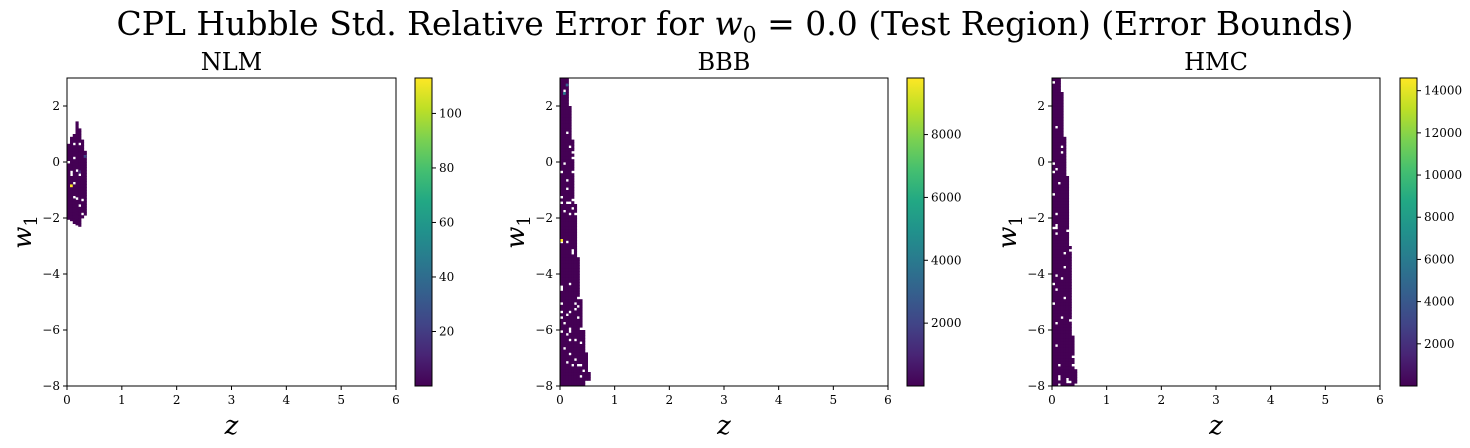 This screenshot has height=448, width=1470. Describe the element at coordinates (518, 232) in the screenshot. I see `y-axis-label: w1` at that location.